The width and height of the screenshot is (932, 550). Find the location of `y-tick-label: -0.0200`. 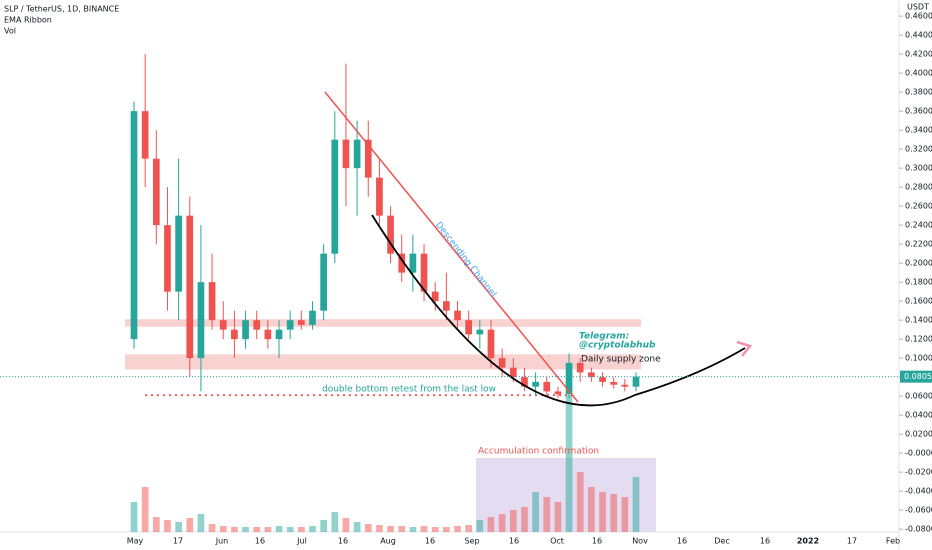

y-tick-label: -0.0200 is located at coordinates (918, 472).